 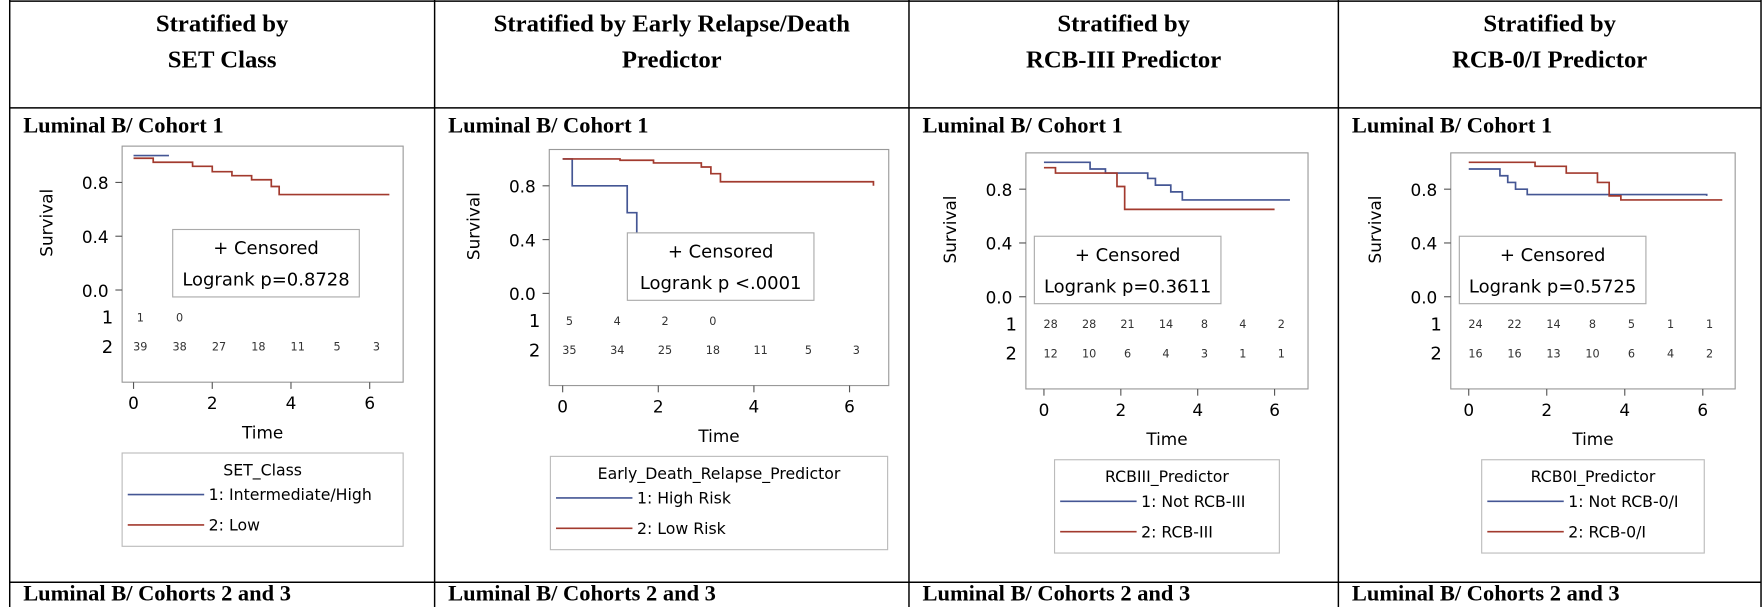 I want to click on header-text: RCB-III Predictor, so click(x=1123, y=59).